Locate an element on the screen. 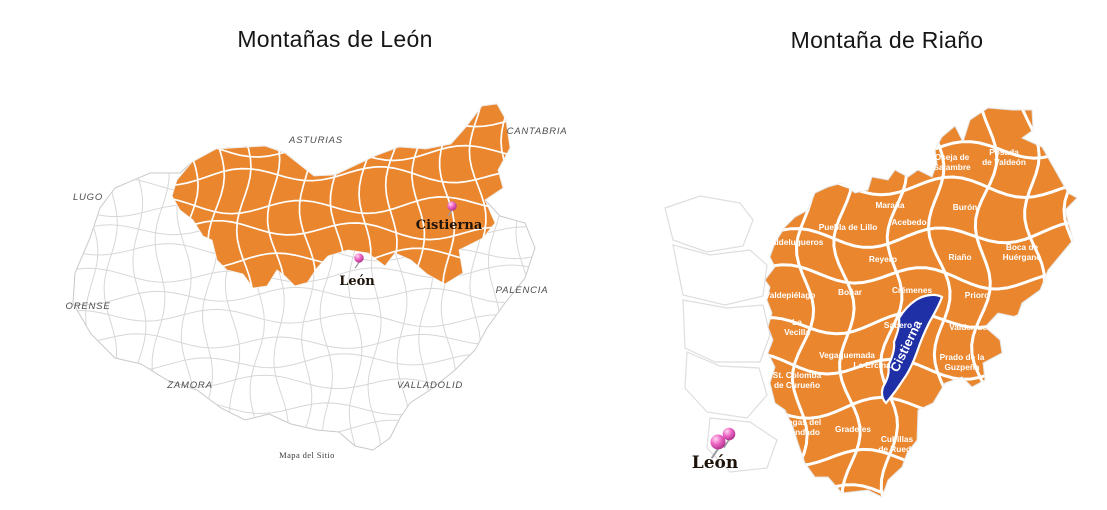 This screenshot has height=510, width=1107. muni-label-vegas-1: Vegas del is located at coordinates (802, 422).